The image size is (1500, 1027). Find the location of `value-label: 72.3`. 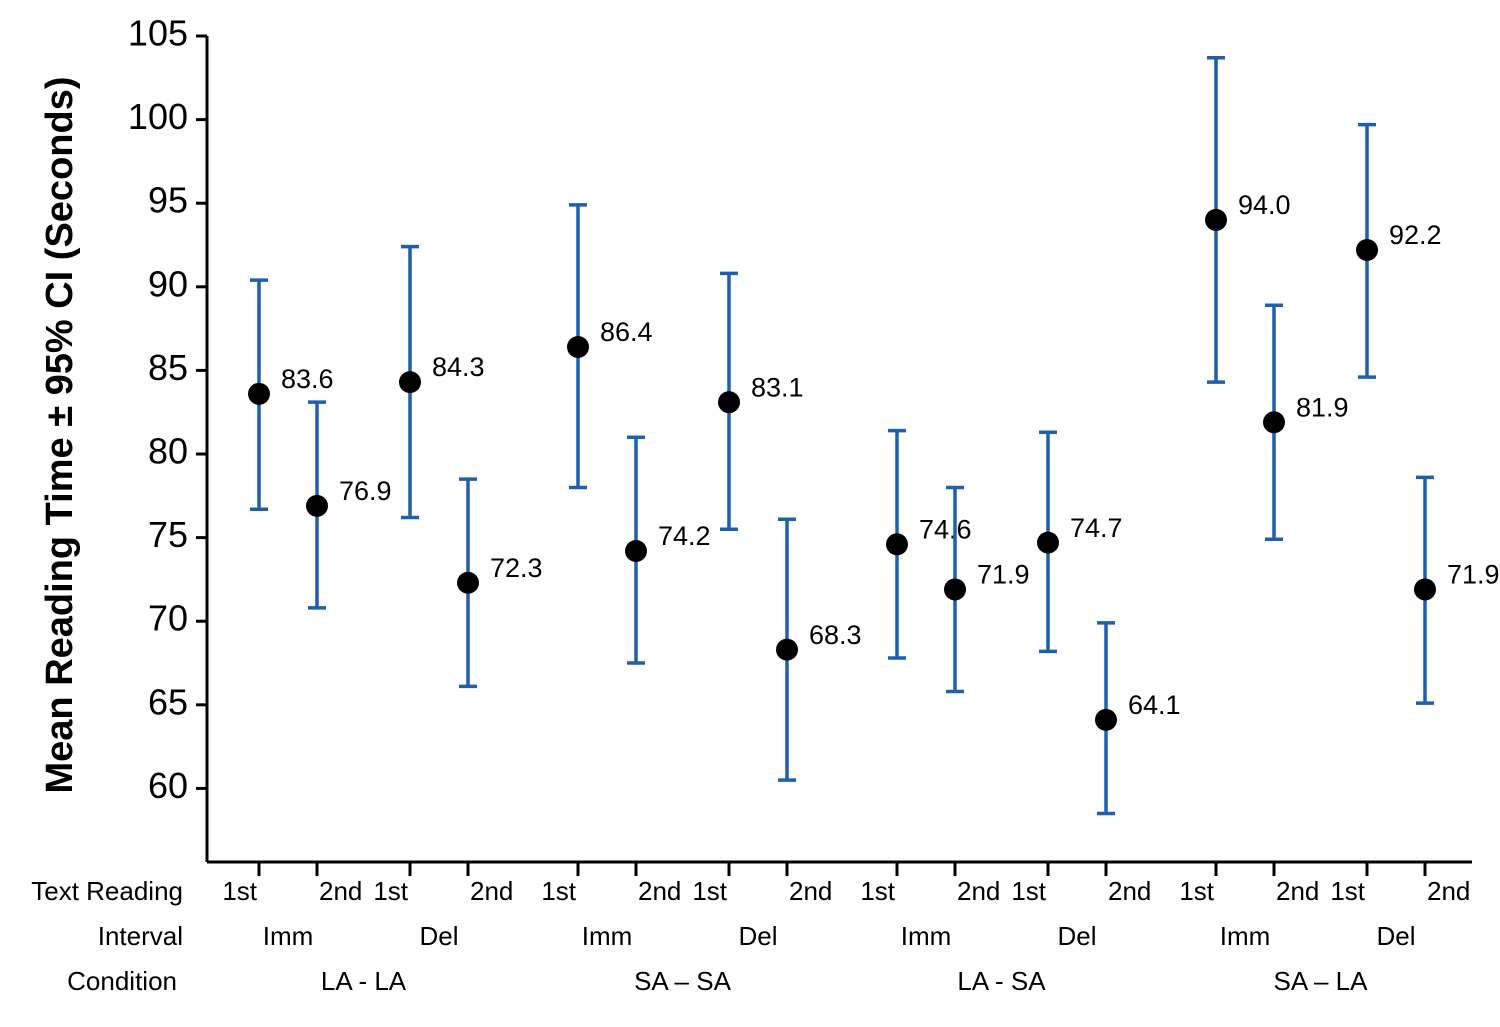

value-label: 72.3 is located at coordinates (516, 568).